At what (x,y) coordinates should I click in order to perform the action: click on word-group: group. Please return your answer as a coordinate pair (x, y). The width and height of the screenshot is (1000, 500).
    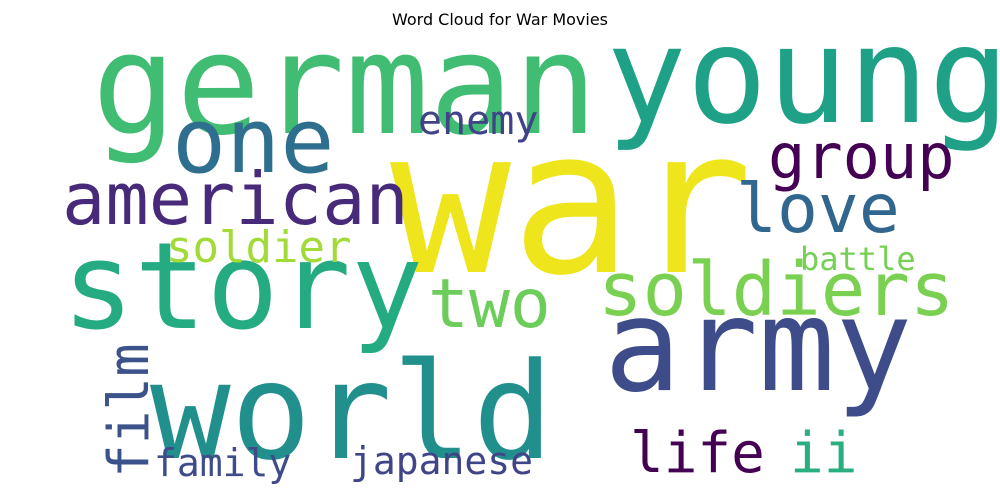
    Looking at the image, I should click on (861, 156).